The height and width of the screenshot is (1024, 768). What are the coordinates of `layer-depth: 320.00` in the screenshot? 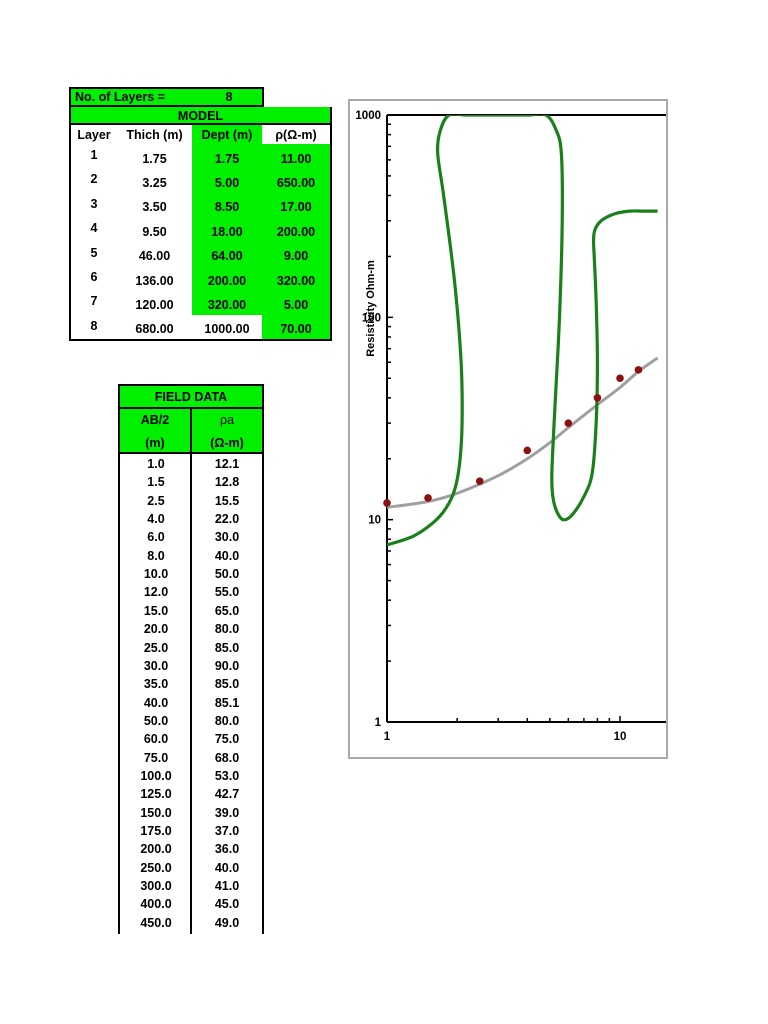 It's located at (228, 303).